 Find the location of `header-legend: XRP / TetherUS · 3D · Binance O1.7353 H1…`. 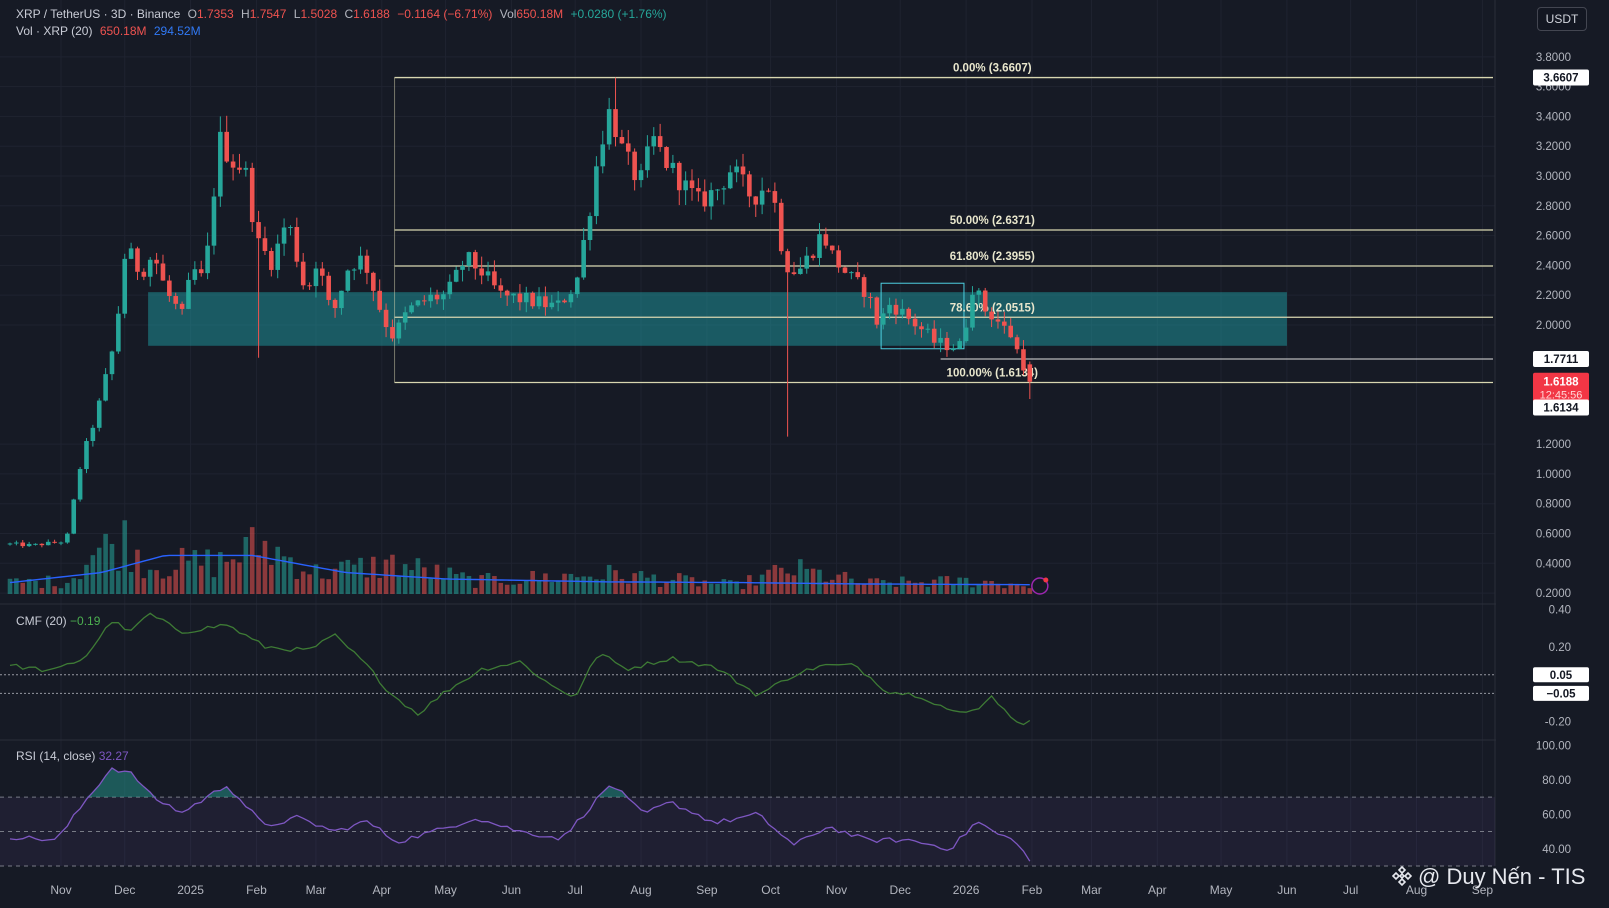

header-legend: XRP / TetherUS · 3D · Binance O1.7353 H1… is located at coordinates (341, 14).